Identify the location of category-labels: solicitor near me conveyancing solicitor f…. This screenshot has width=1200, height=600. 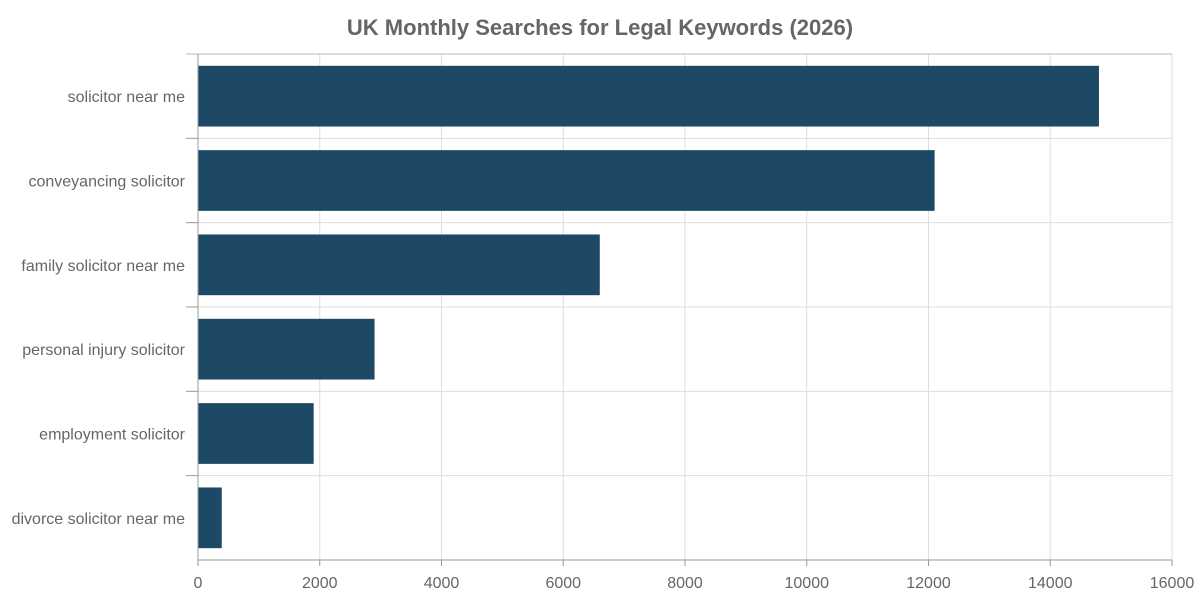
(99, 308).